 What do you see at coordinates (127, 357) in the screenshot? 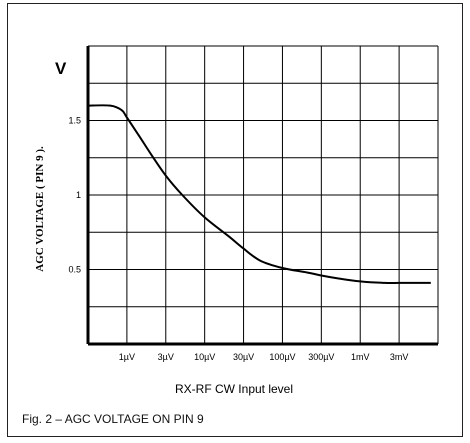
I see `x-tick-label: 1µV` at bounding box center [127, 357].